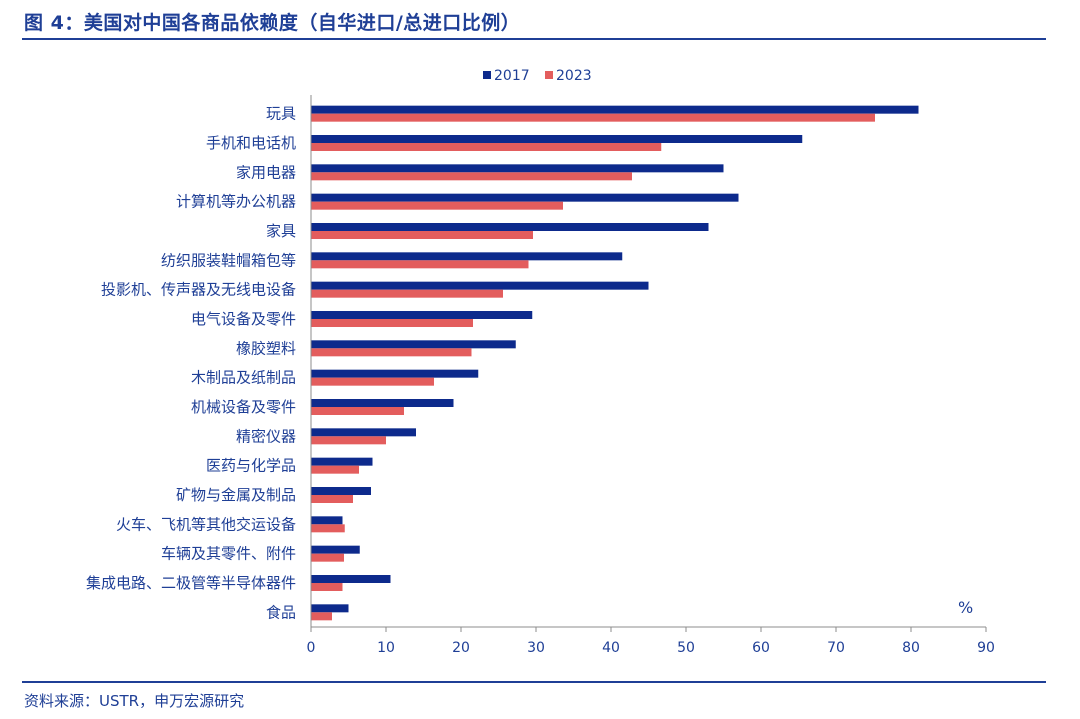 The width and height of the screenshot is (1080, 719). Describe the element at coordinates (534, 39) in the screenshot. I see `title-rule` at that location.